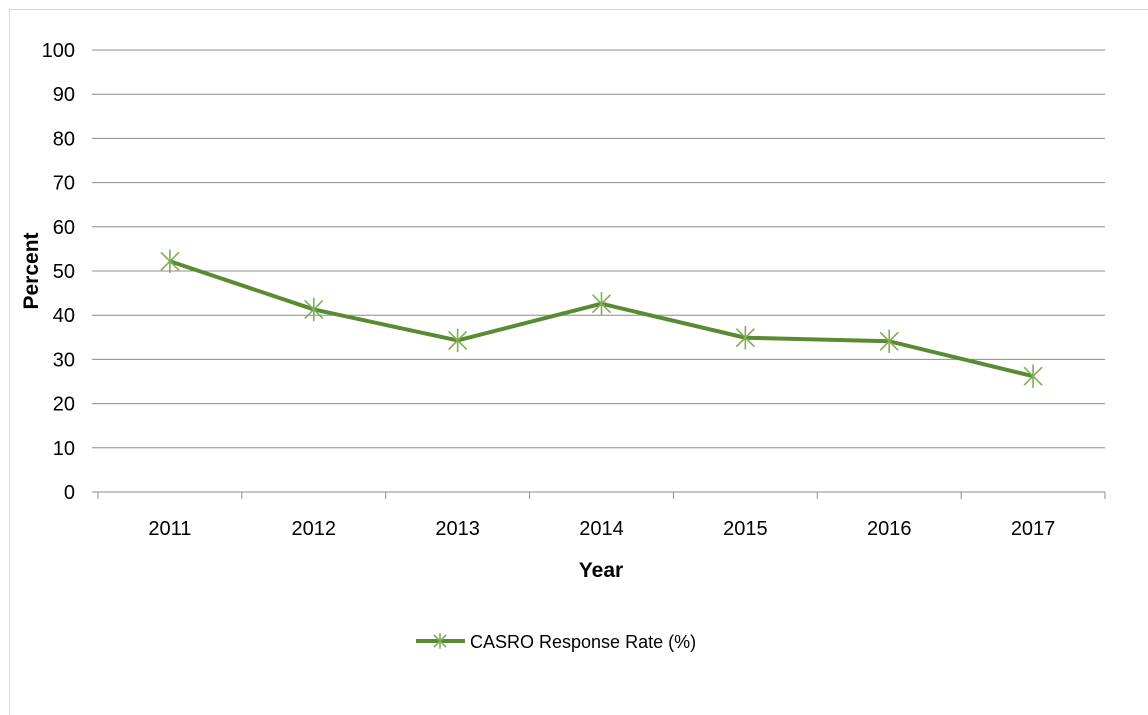  I want to click on legend-star, so click(440, 641).